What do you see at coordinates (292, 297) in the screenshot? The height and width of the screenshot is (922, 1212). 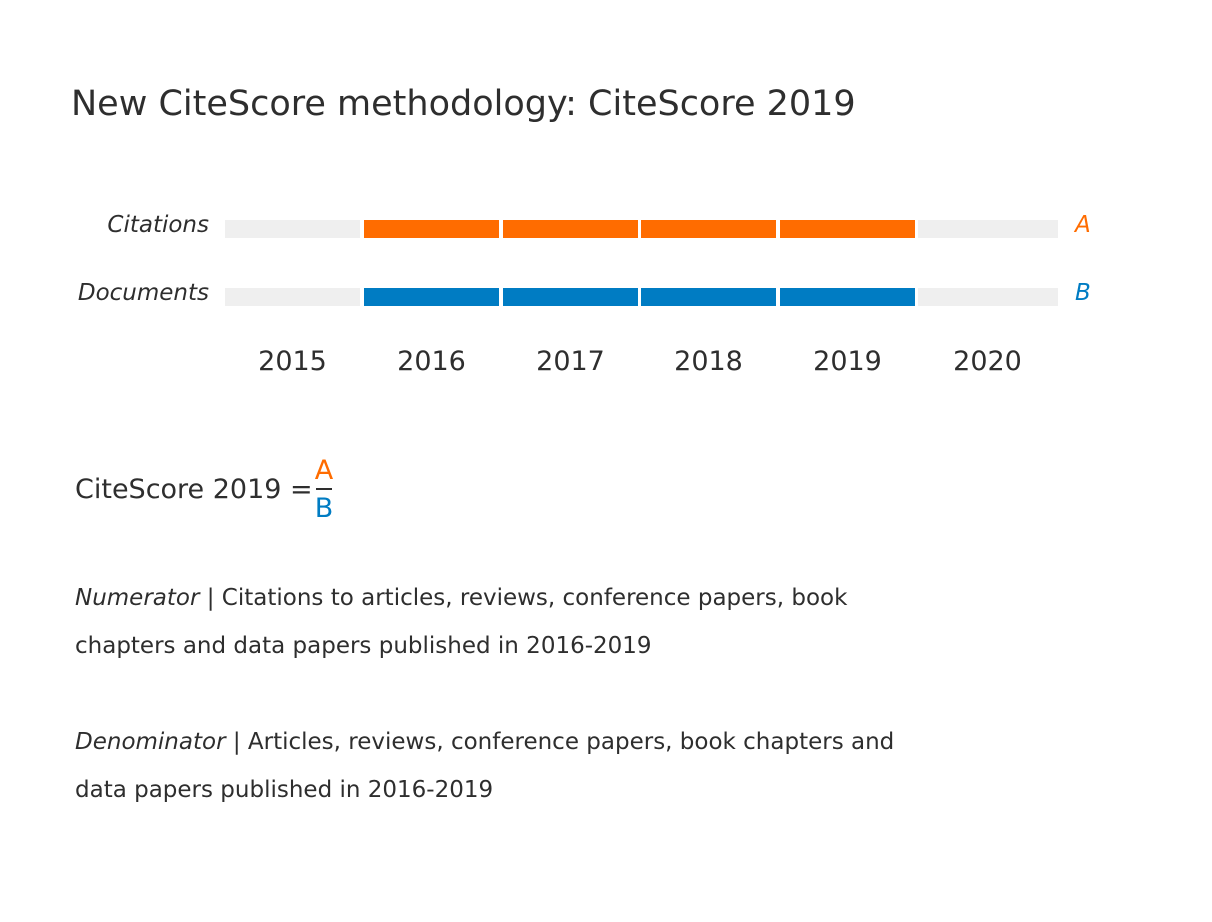 I see `documents-segment-2015` at bounding box center [292, 297].